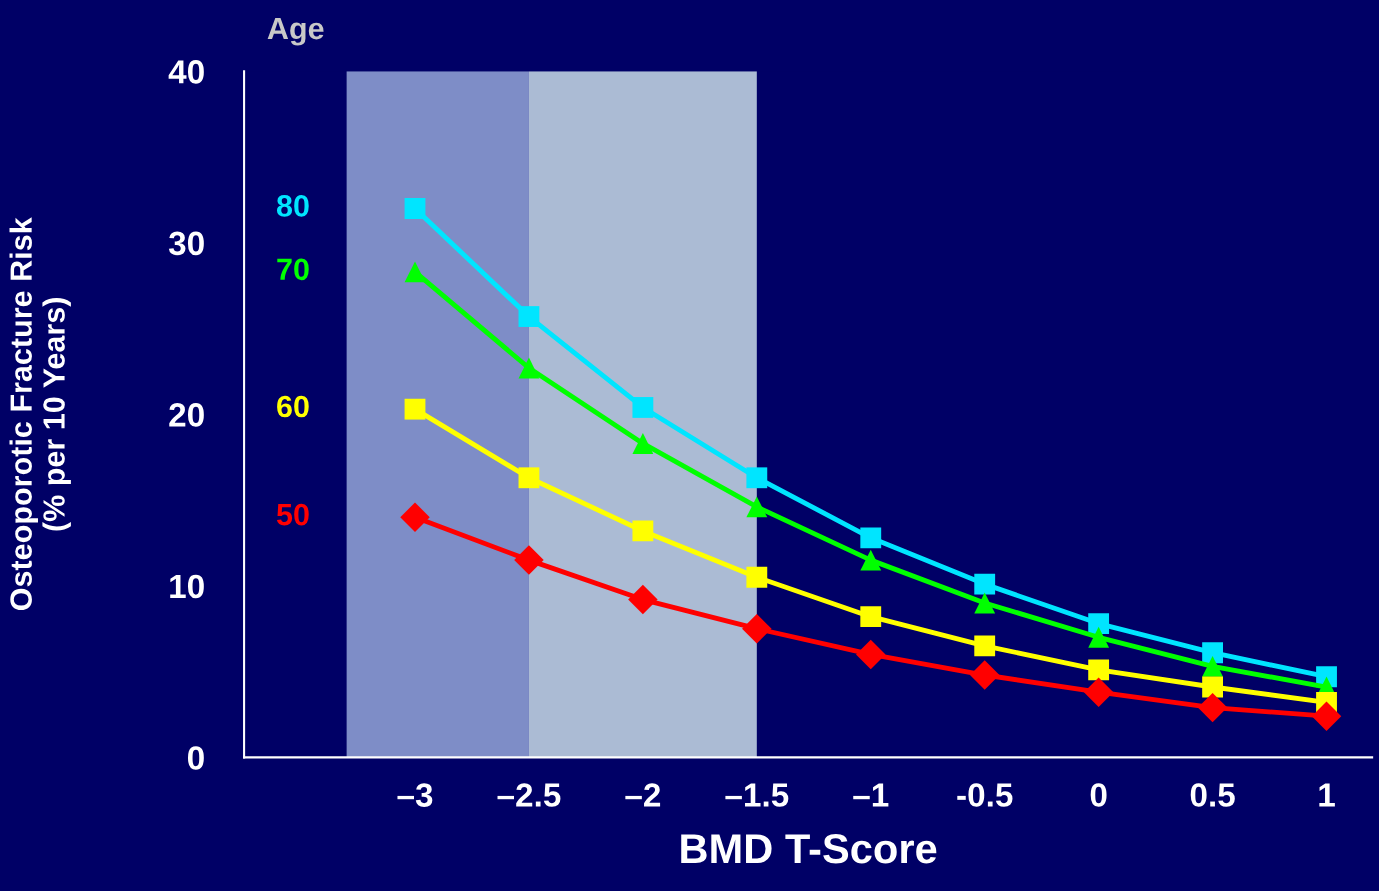  What do you see at coordinates (195, 758) in the screenshot?
I see `y-tick-label: 0` at bounding box center [195, 758].